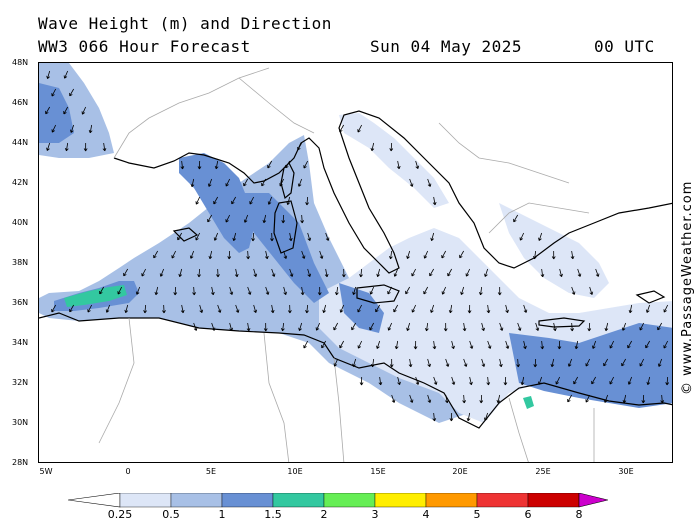 This screenshot has width=700, height=525. I want to click on lon-label-5e: 5E, so click(211, 471).